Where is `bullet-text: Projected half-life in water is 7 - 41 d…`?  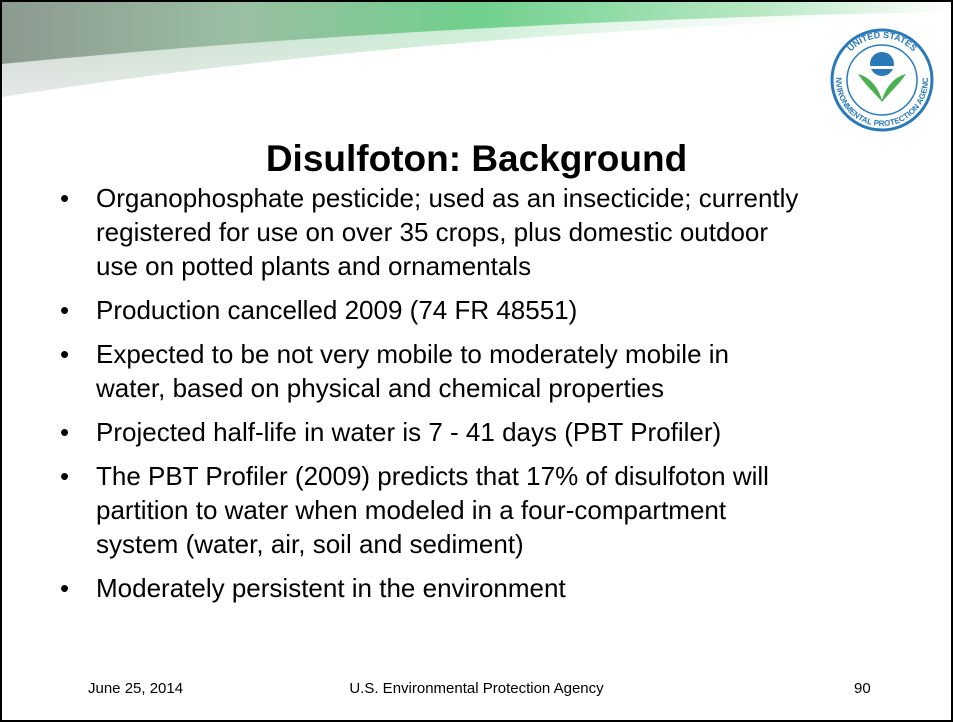
bullet-text: Projected half-life in water is 7 - 41 d… is located at coordinates (409, 432).